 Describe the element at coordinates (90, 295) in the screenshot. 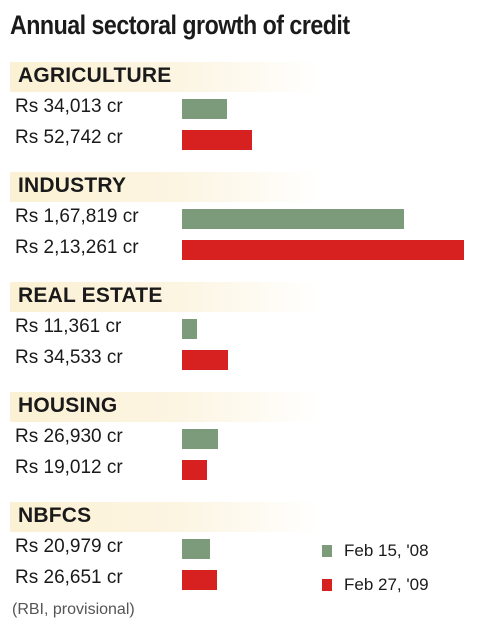

I see `sector-heading: REAL ESTATE` at that location.